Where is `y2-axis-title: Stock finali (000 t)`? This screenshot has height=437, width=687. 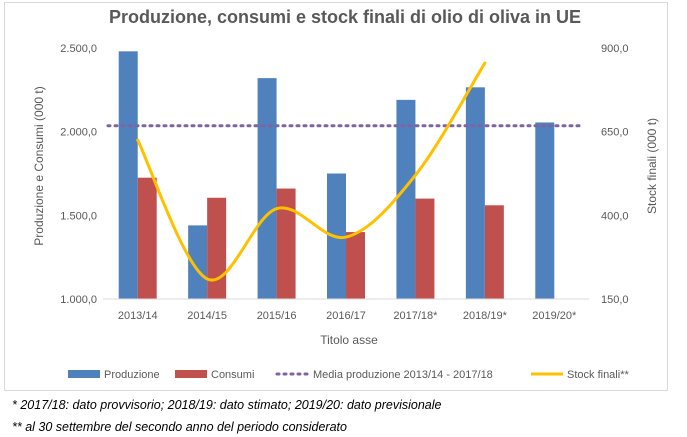
y2-axis-title: Stock finali (000 t) is located at coordinates (652, 166).